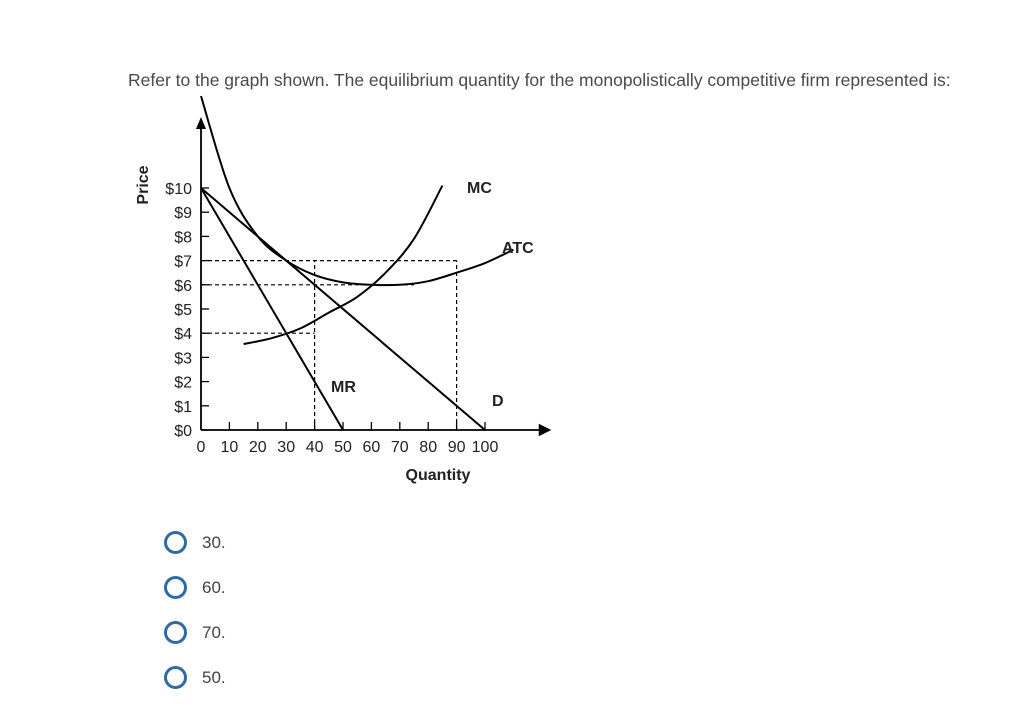  What do you see at coordinates (457, 447) in the screenshot?
I see `x-tick-label-90: 90` at bounding box center [457, 447].